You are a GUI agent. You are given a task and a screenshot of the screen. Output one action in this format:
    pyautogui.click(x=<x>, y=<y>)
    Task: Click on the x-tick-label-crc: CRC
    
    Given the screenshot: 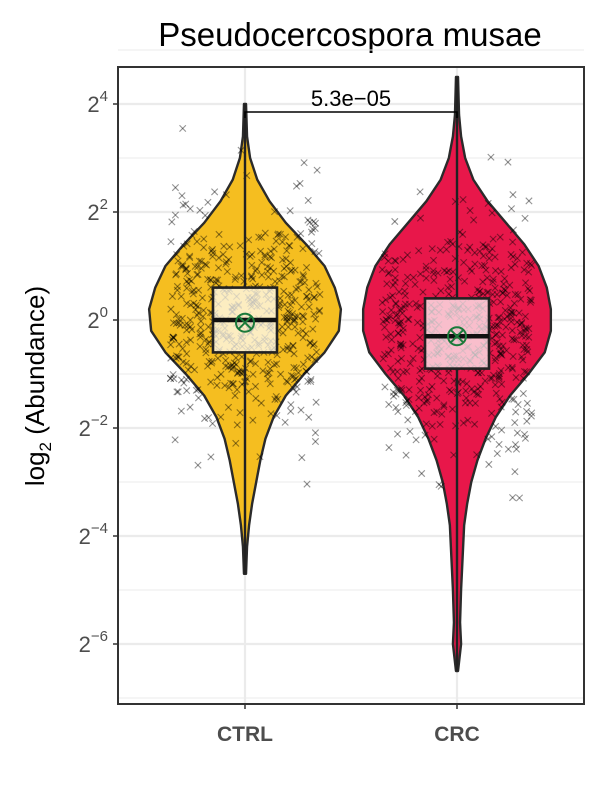 What is the action you would take?
    pyautogui.click(x=457, y=734)
    